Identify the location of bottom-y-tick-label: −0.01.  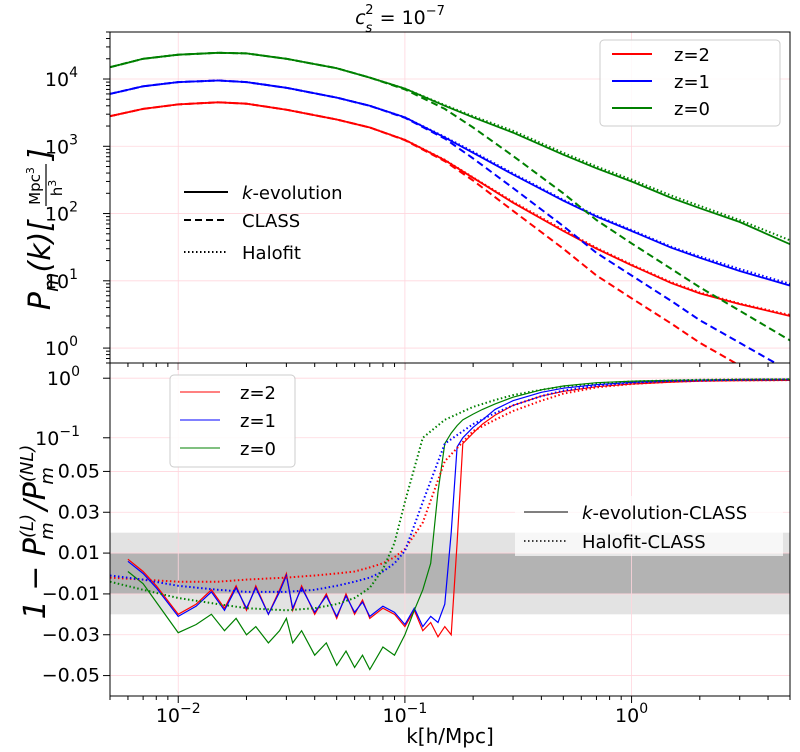
(71, 594).